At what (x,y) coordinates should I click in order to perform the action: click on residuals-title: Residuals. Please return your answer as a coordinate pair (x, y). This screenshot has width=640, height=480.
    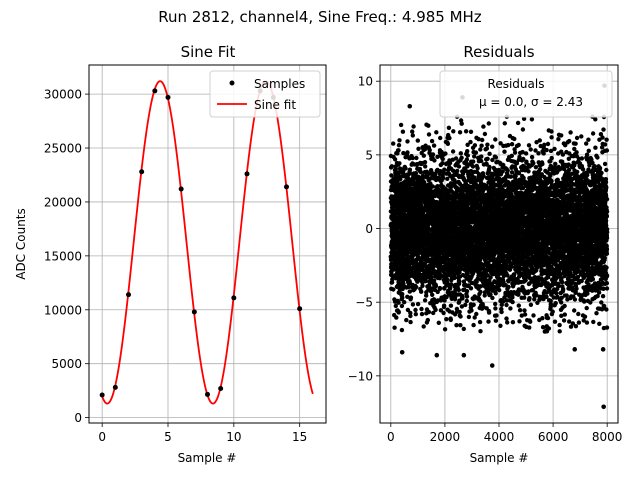
    Looking at the image, I should click on (498, 52).